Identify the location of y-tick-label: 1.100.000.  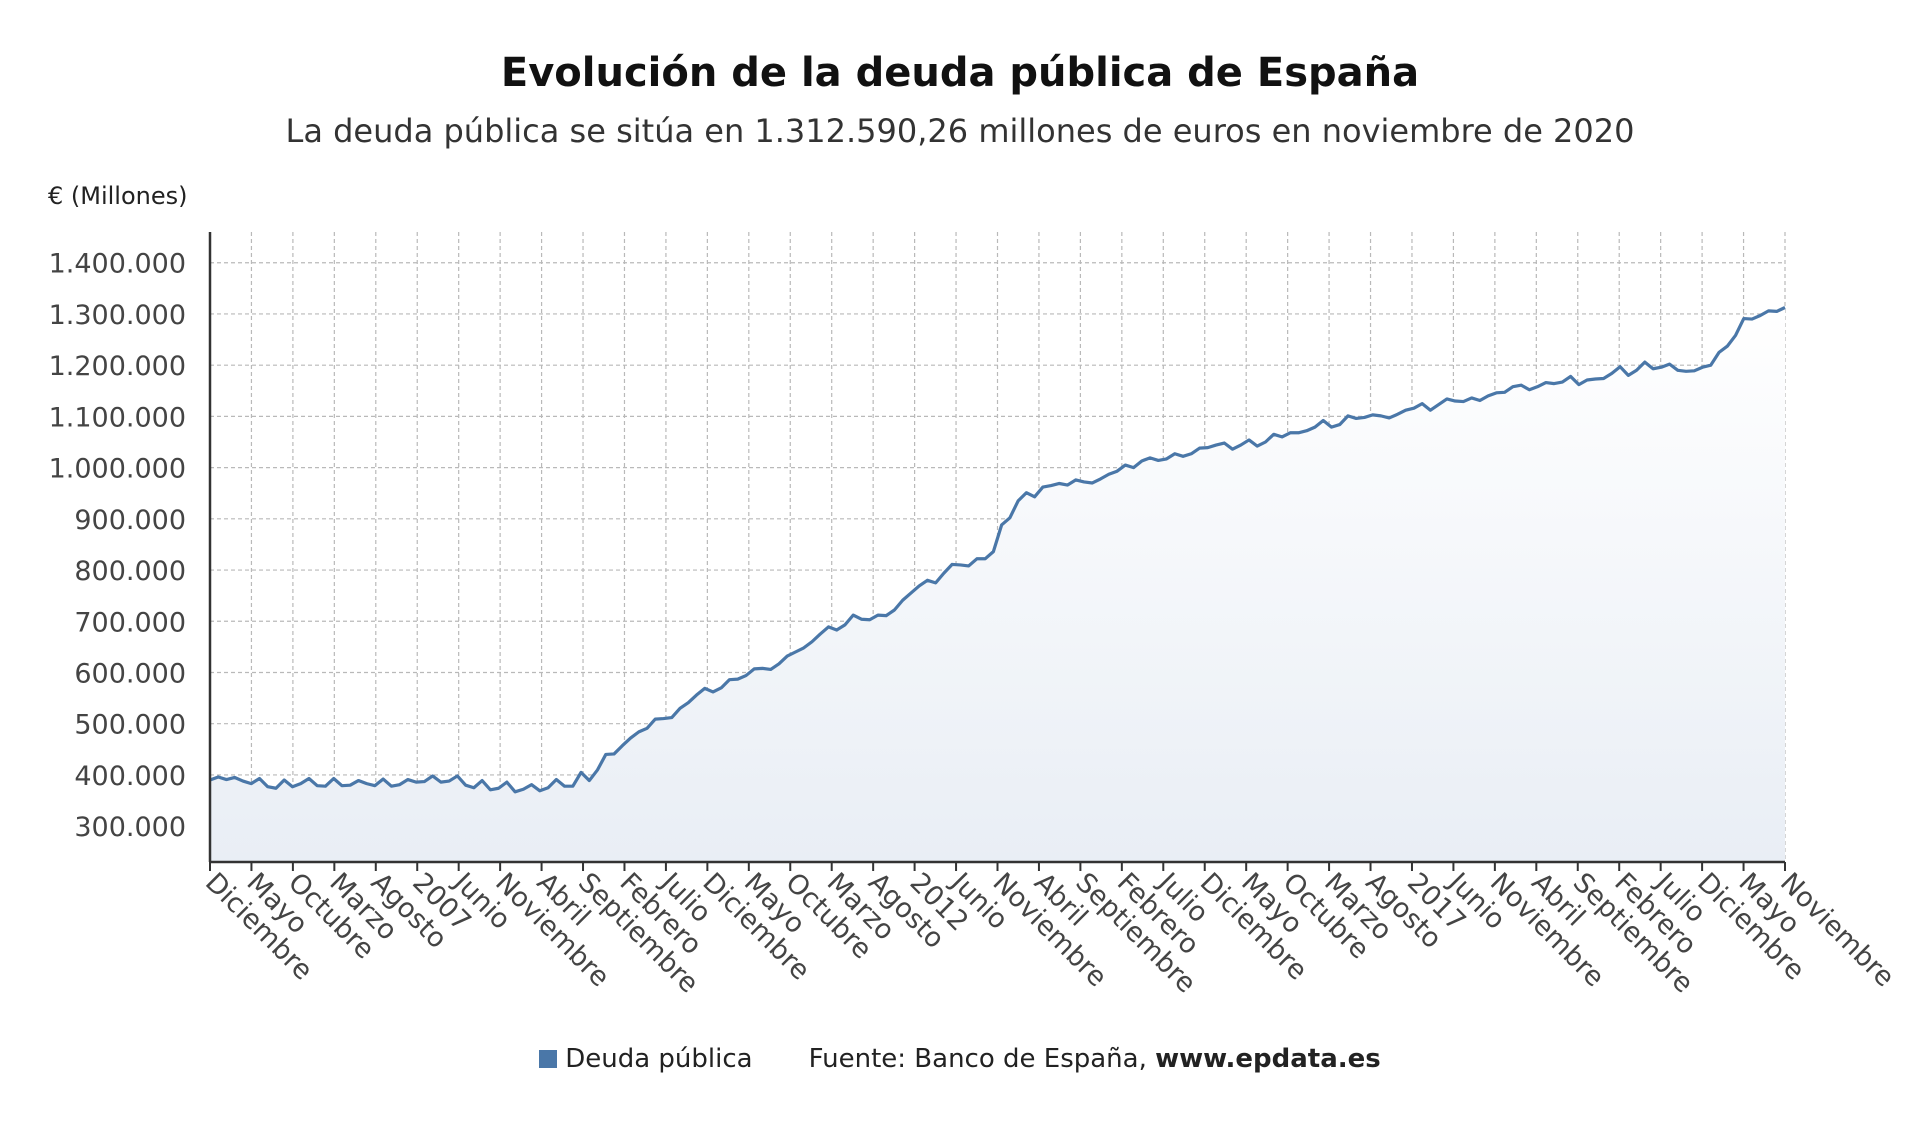
(117, 417).